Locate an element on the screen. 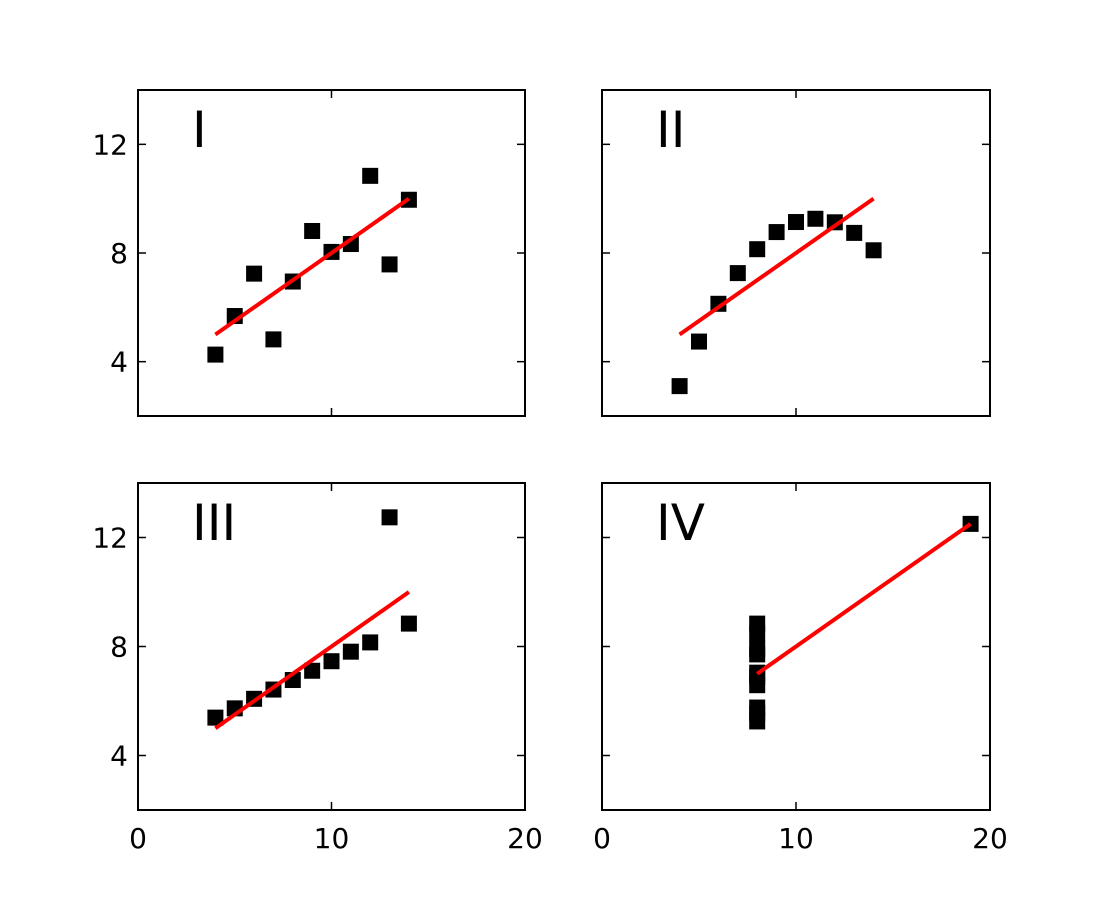 The width and height of the screenshot is (1100, 900). panel-II: II is located at coordinates (796, 253).